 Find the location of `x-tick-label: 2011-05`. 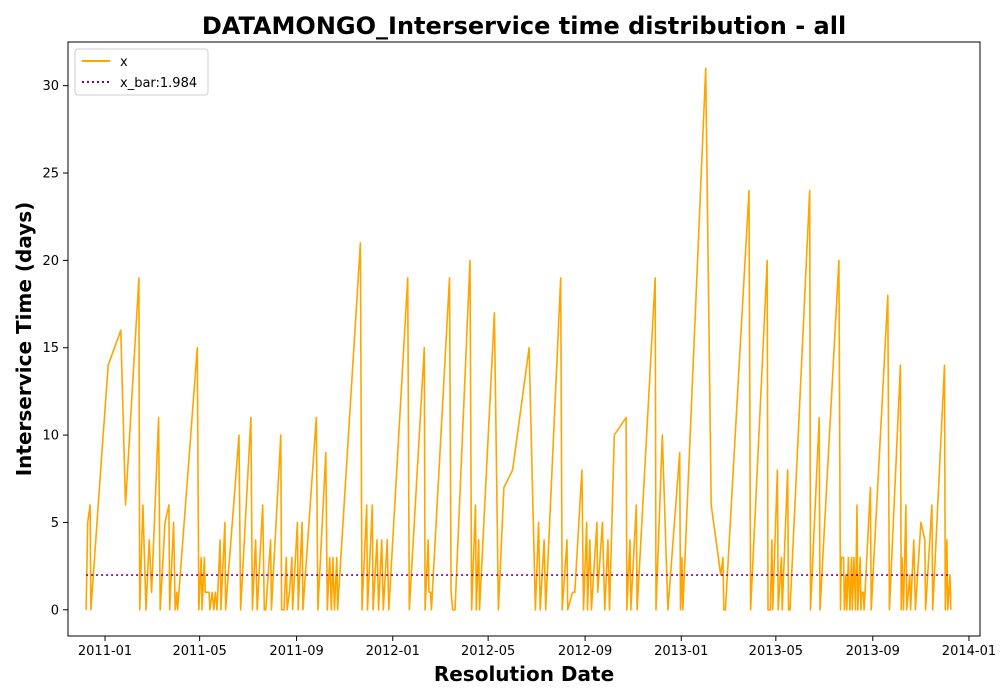

x-tick-label: 2011-05 is located at coordinates (199, 651).